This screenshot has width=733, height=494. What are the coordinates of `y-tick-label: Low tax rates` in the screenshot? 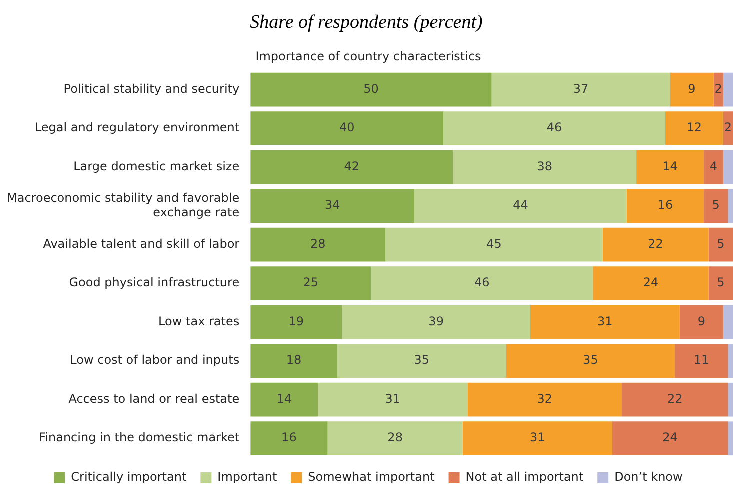 It's located at (199, 321).